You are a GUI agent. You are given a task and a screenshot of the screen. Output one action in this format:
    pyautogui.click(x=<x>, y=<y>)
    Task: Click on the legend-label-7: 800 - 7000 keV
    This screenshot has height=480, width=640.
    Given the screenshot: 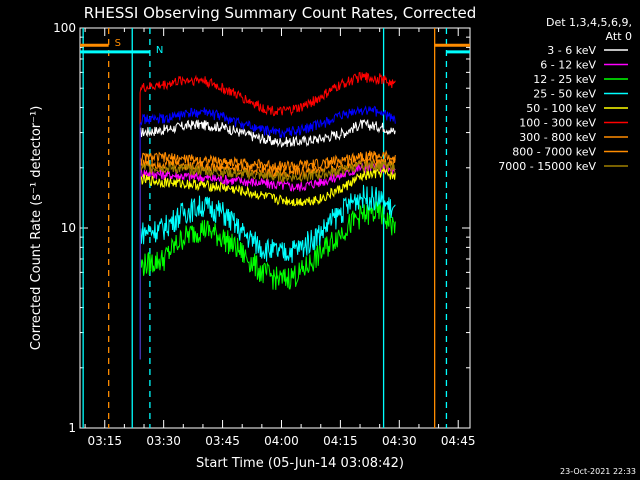 What is the action you would take?
    pyautogui.click(x=554, y=152)
    